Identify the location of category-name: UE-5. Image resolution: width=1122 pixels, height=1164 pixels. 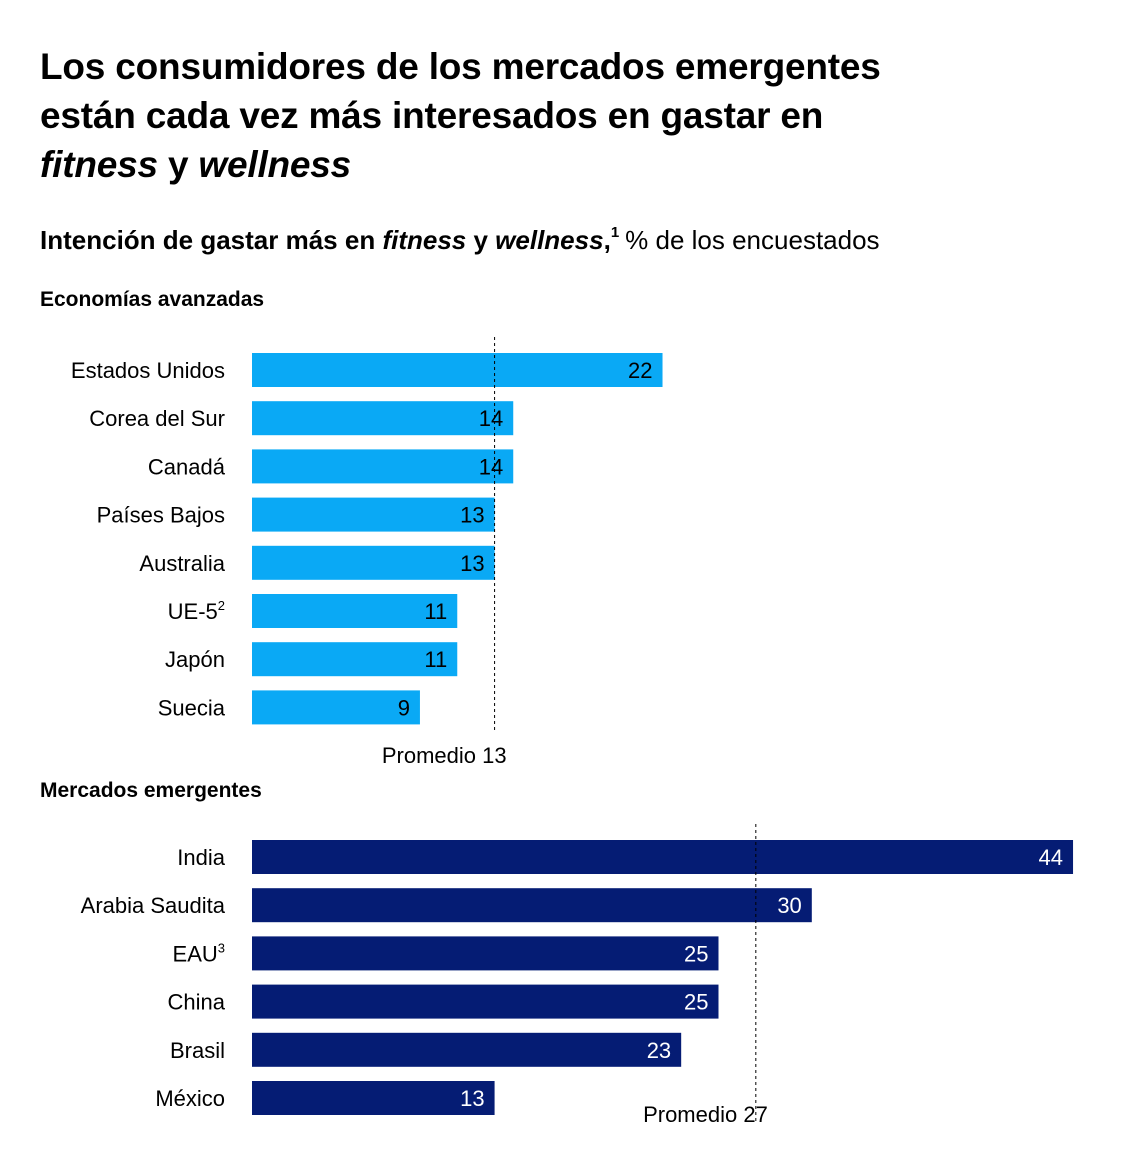
(193, 611).